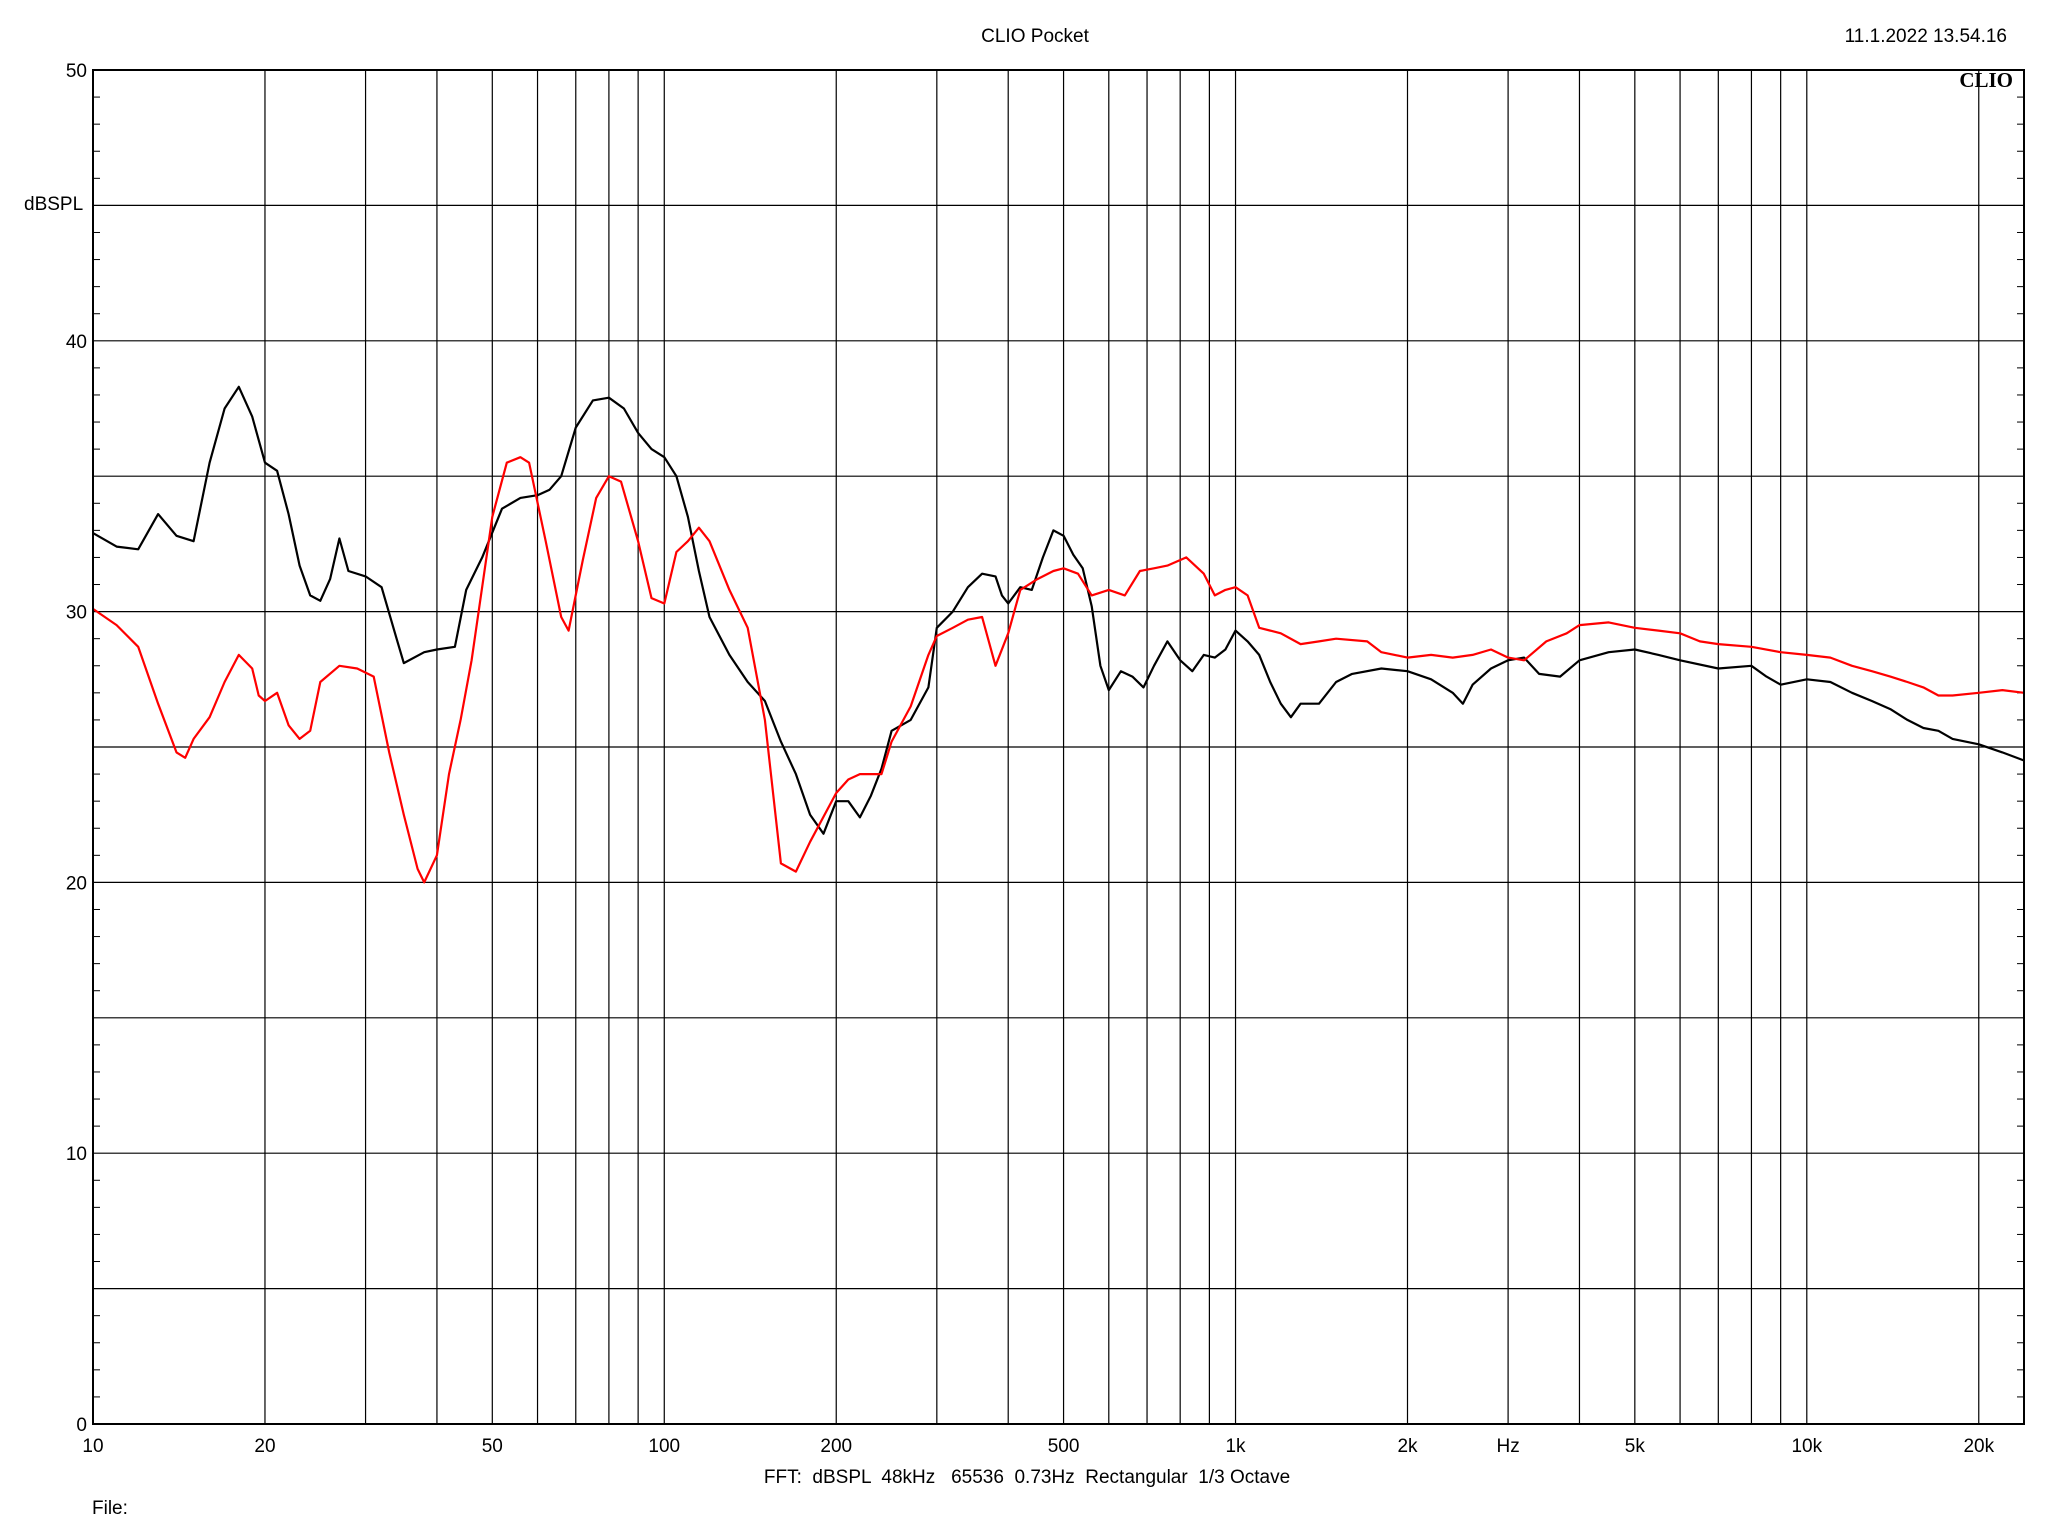 This screenshot has height=1536, width=2048. Describe the element at coordinates (492, 1446) in the screenshot. I see `x-tick-label: 50` at that location.